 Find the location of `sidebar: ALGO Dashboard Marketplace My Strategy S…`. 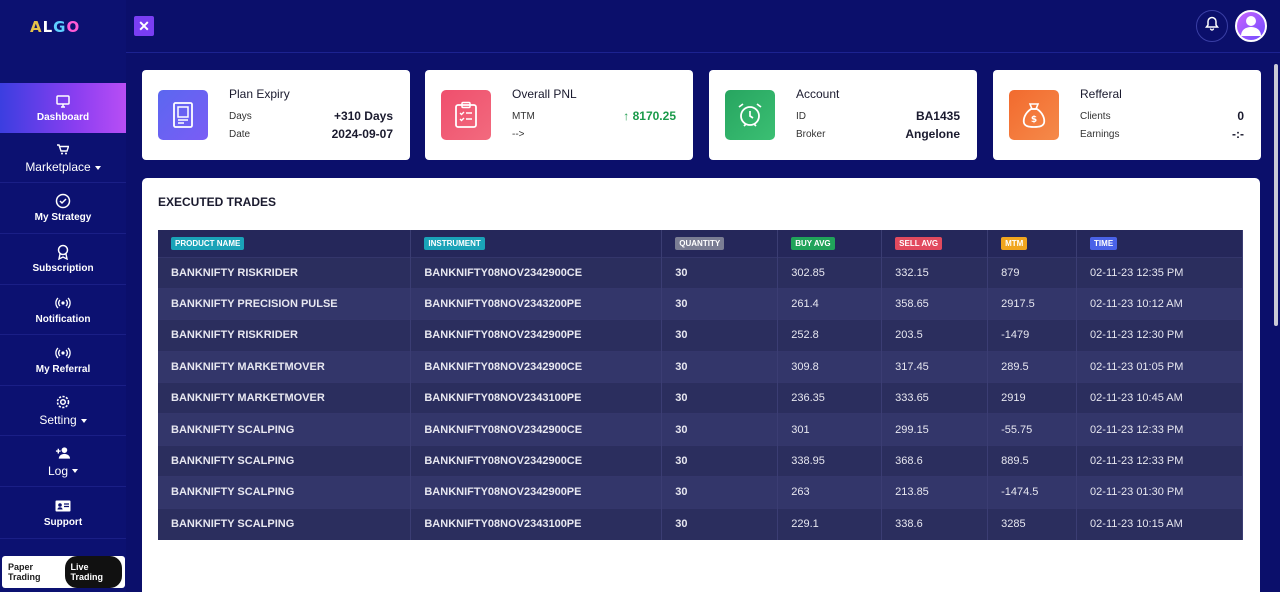

sidebar: ALGO Dashboard Marketplace My Strategy S… is located at coordinates (63, 296).